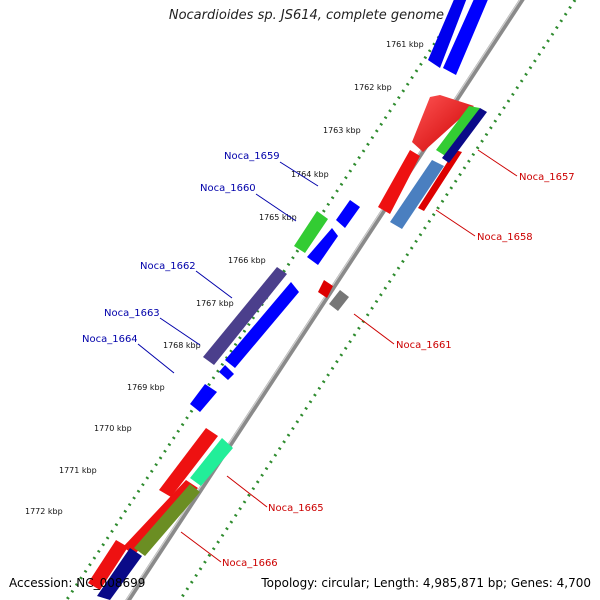 The image size is (600, 600). I want to click on kbp-label: 1761 kbp, so click(405, 44).